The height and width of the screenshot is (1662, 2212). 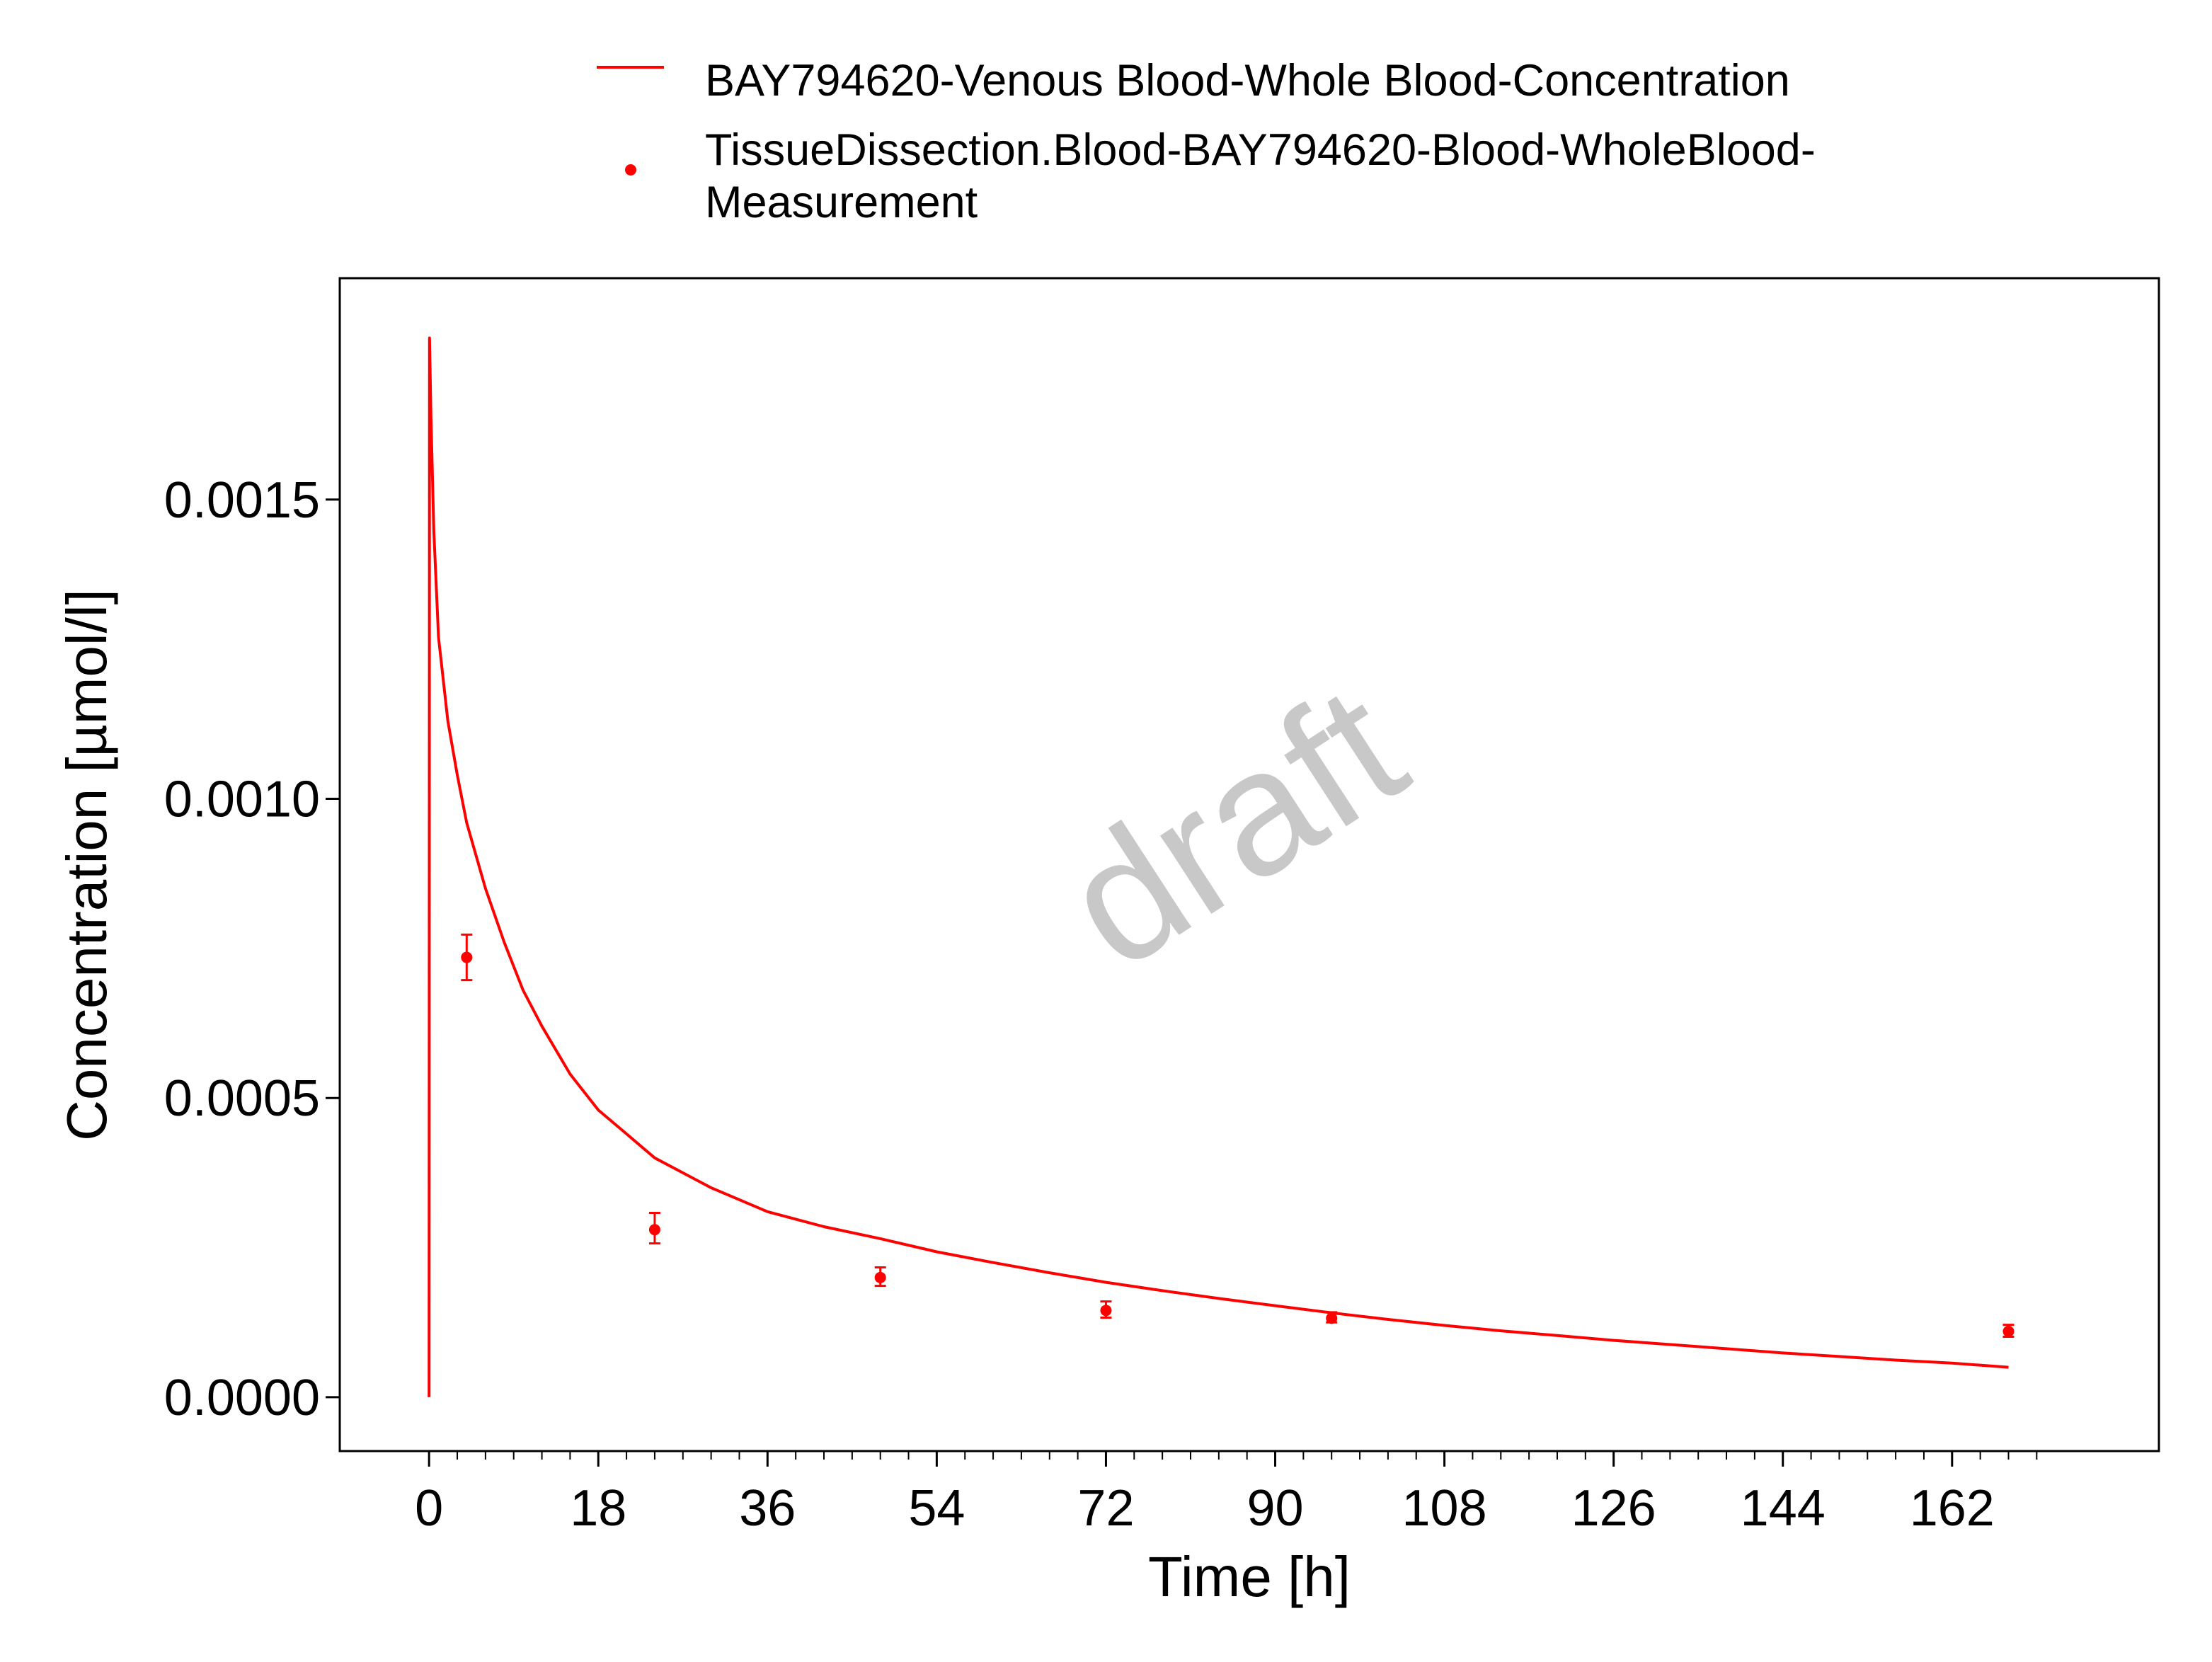 I want to click on legend-point-swatch, so click(x=630, y=170).